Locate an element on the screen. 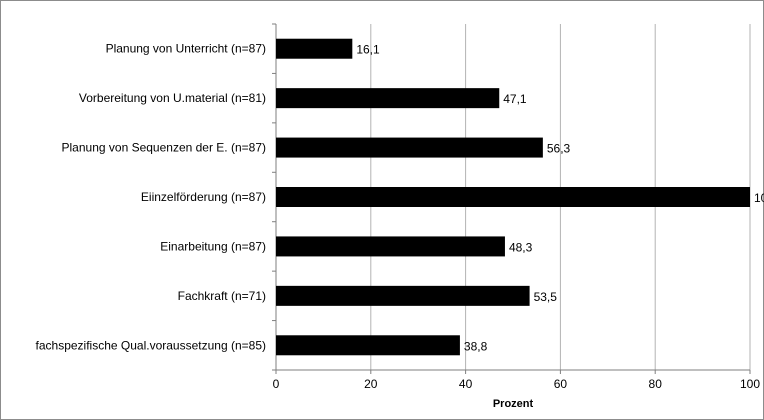 This screenshot has width=764, height=420. data-label: 16,1 is located at coordinates (368, 50).